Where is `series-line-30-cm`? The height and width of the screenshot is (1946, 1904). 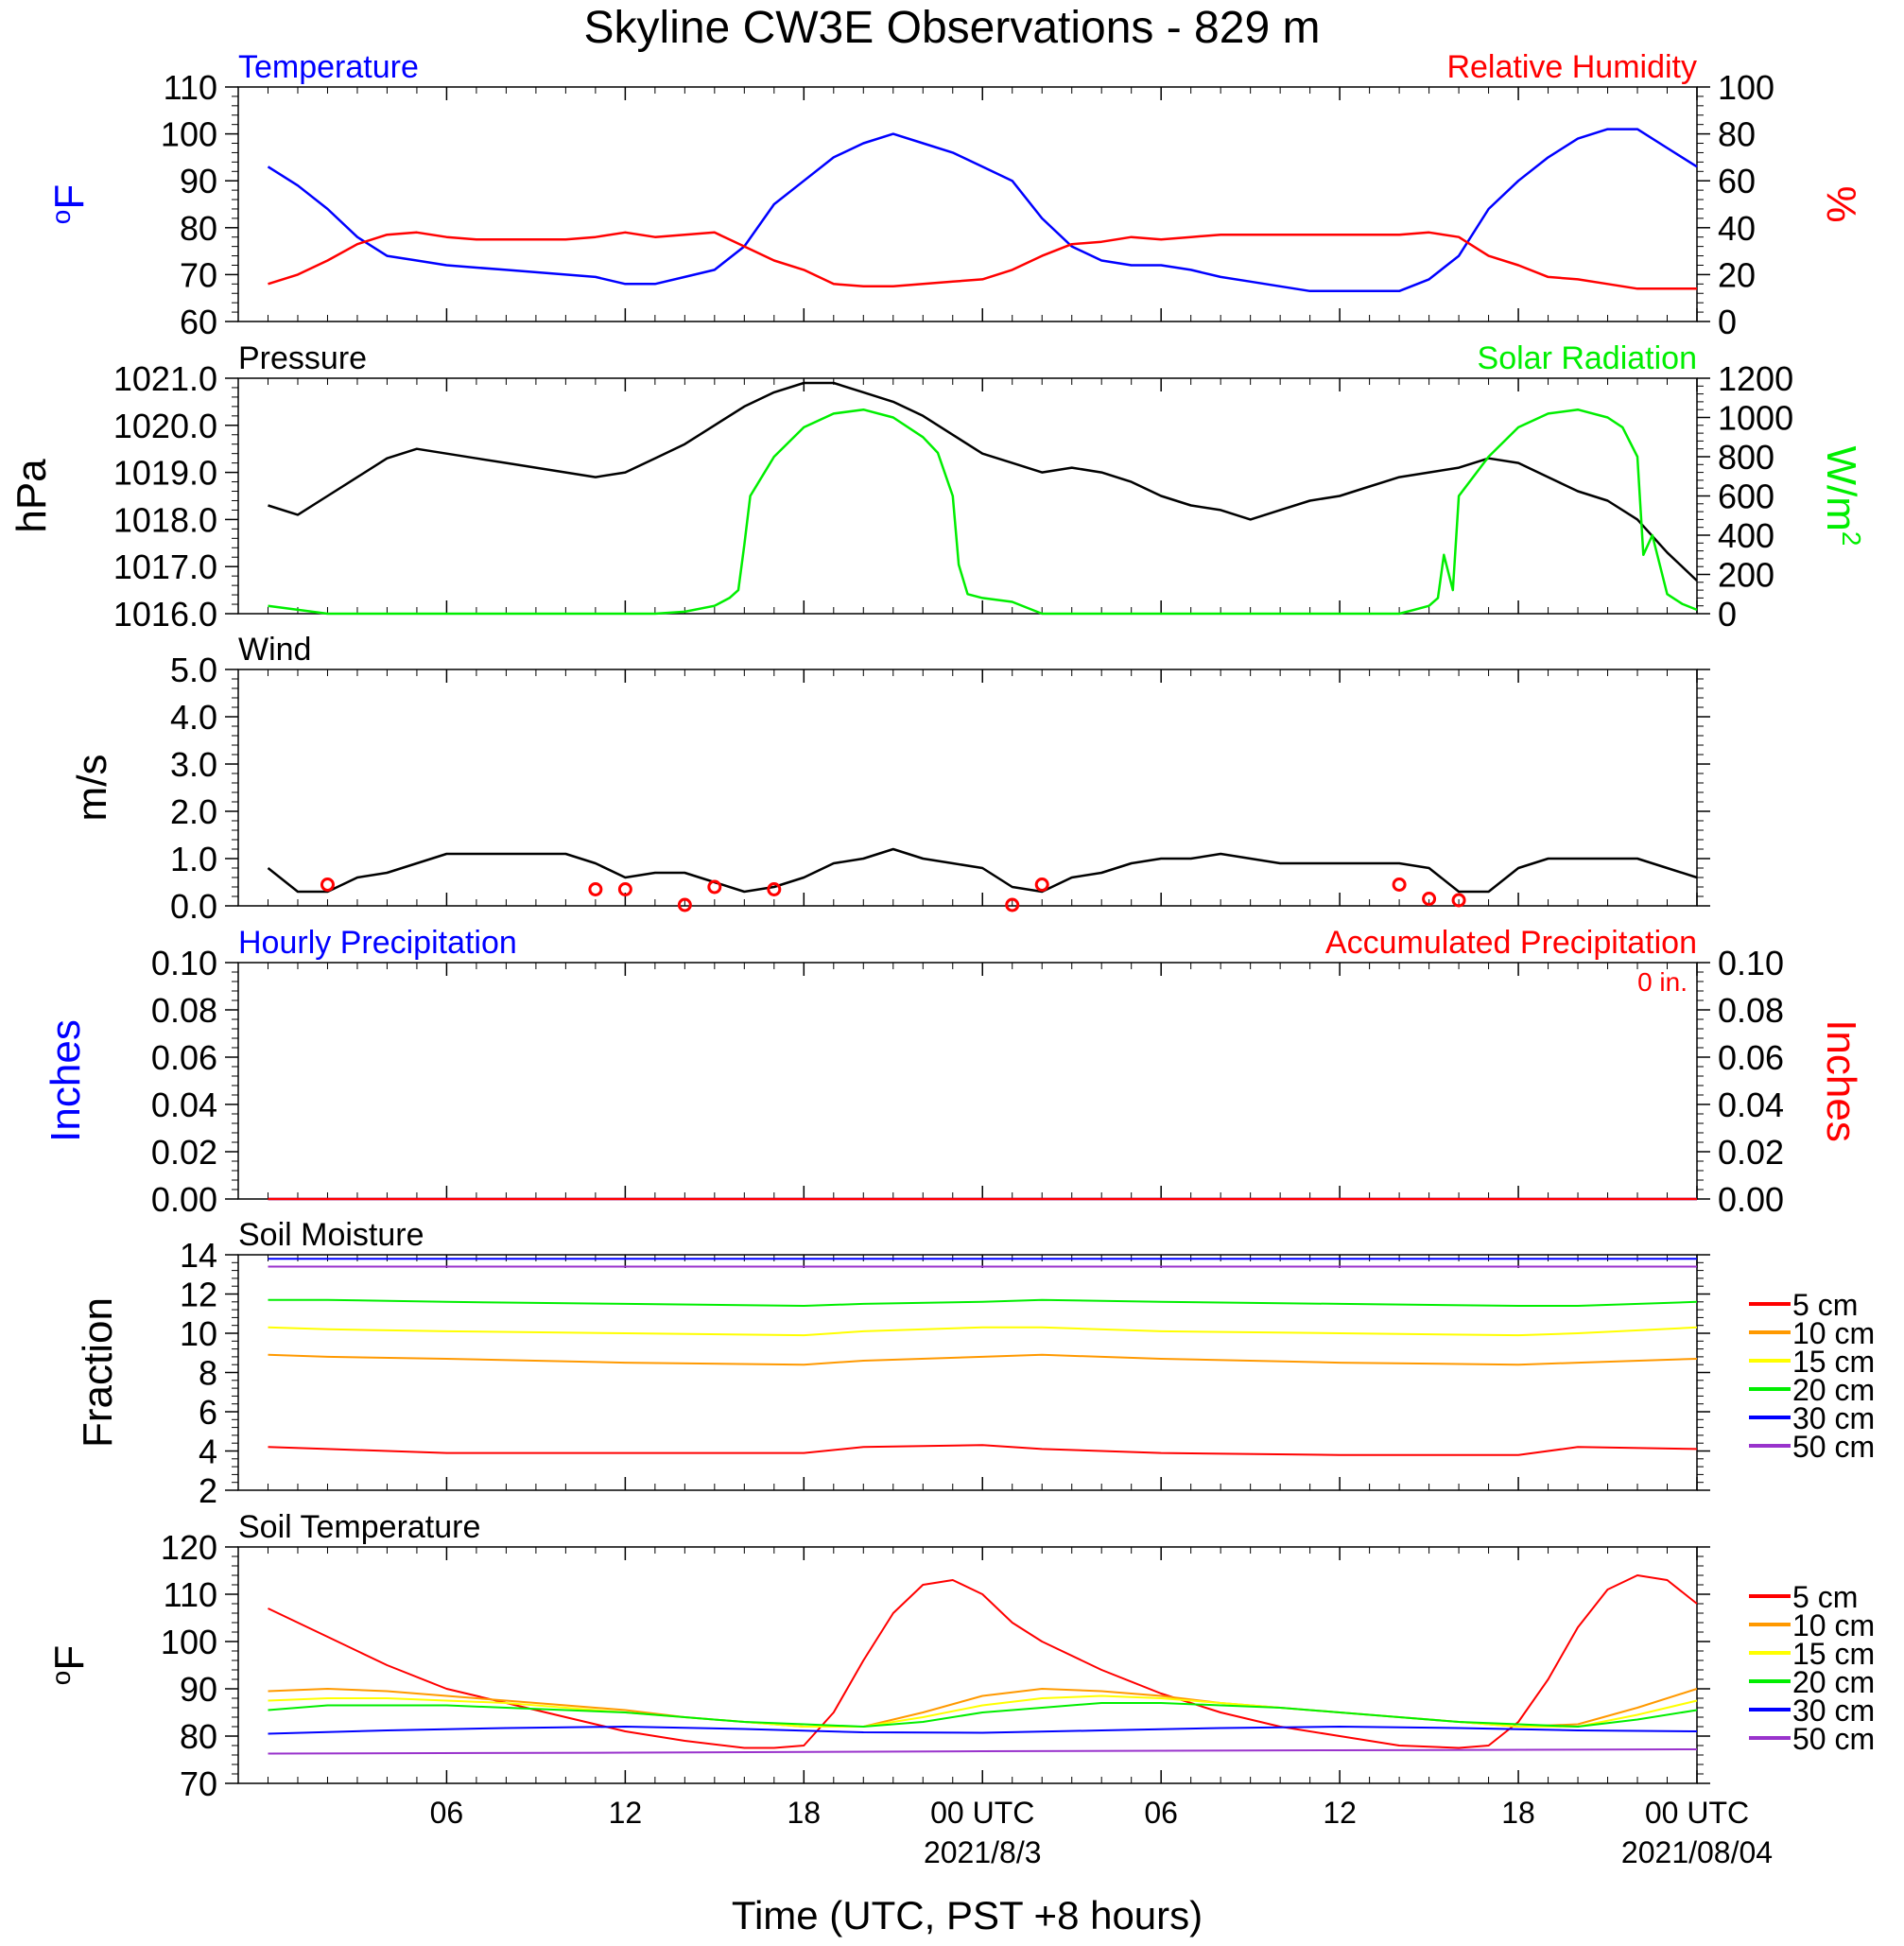 series-line-30-cm is located at coordinates (983, 1731).